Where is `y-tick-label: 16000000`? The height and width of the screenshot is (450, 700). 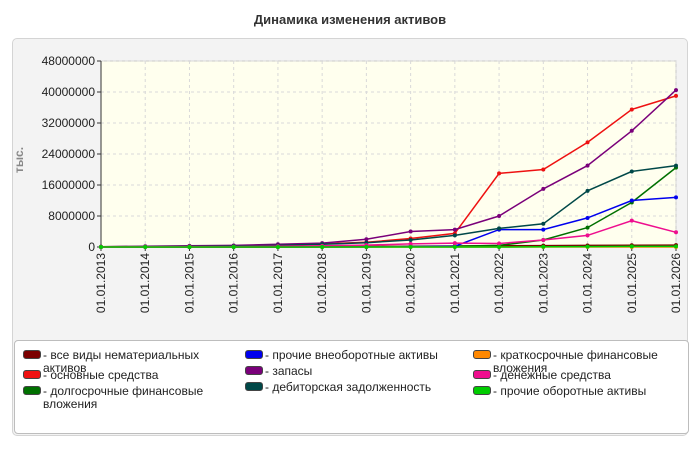 y-tick-label: 16000000 is located at coordinates (69, 185).